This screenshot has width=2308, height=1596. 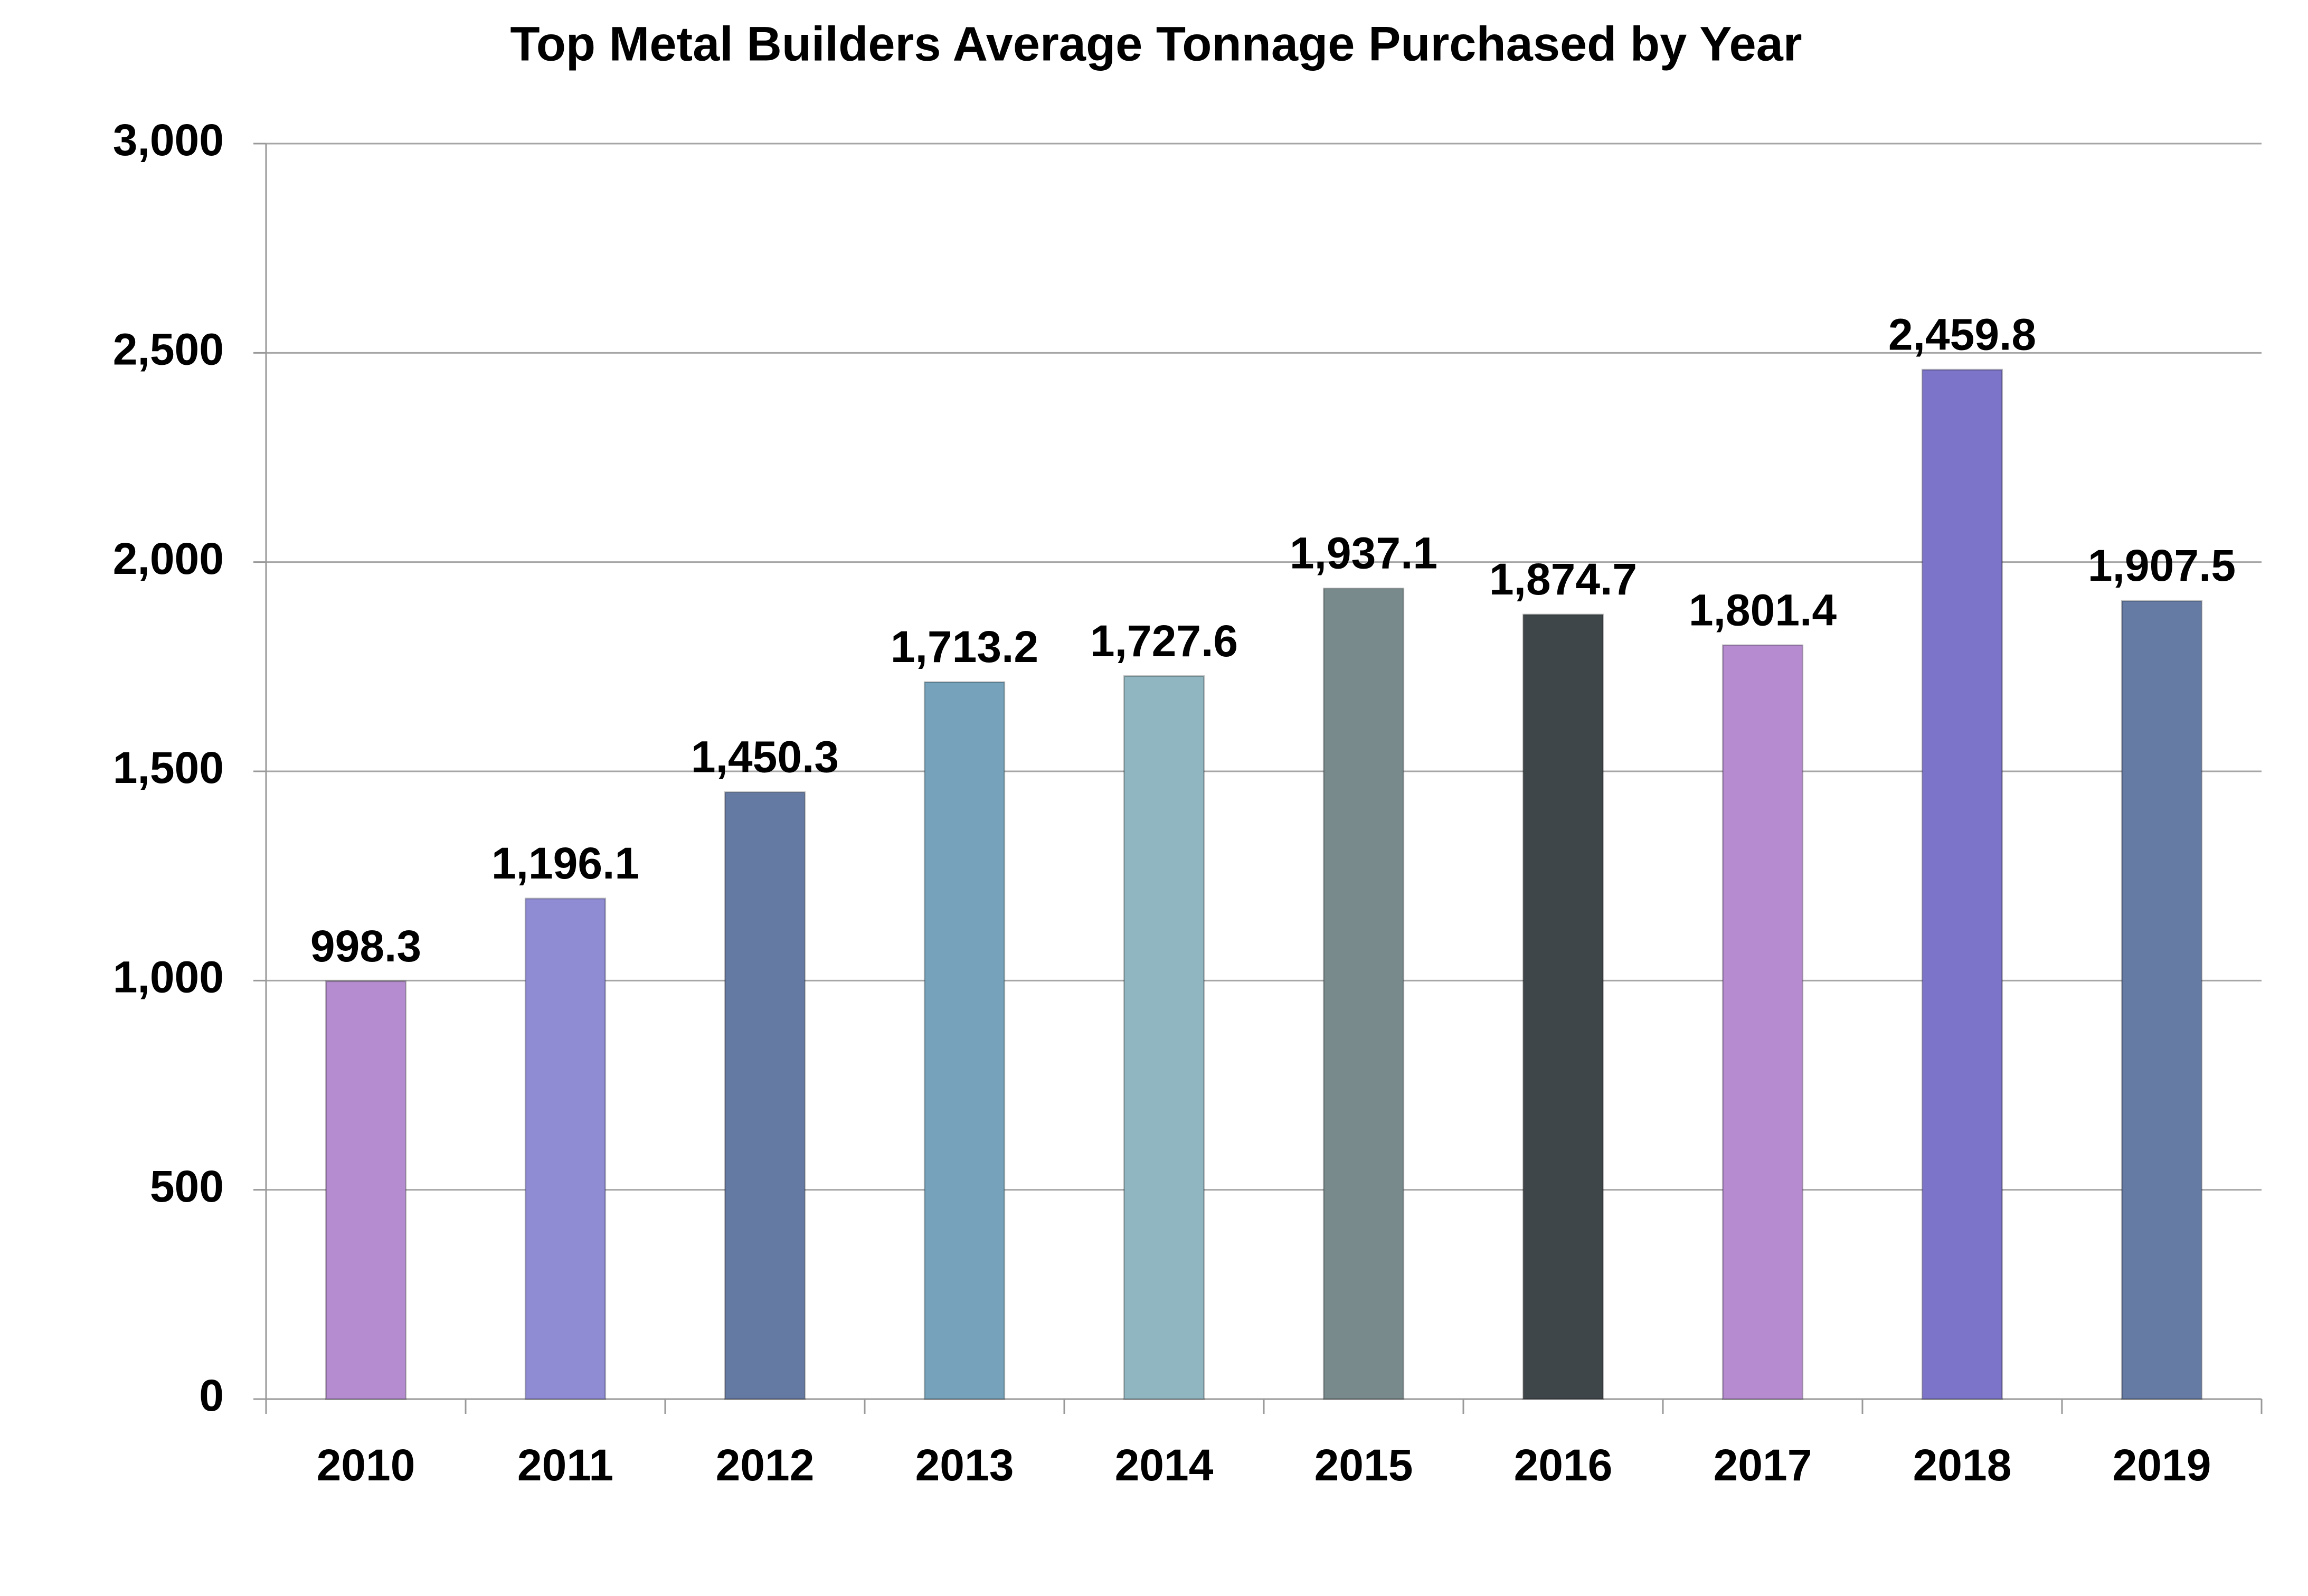 What do you see at coordinates (212, 1395) in the screenshot?
I see `y-tick-label: 0` at bounding box center [212, 1395].